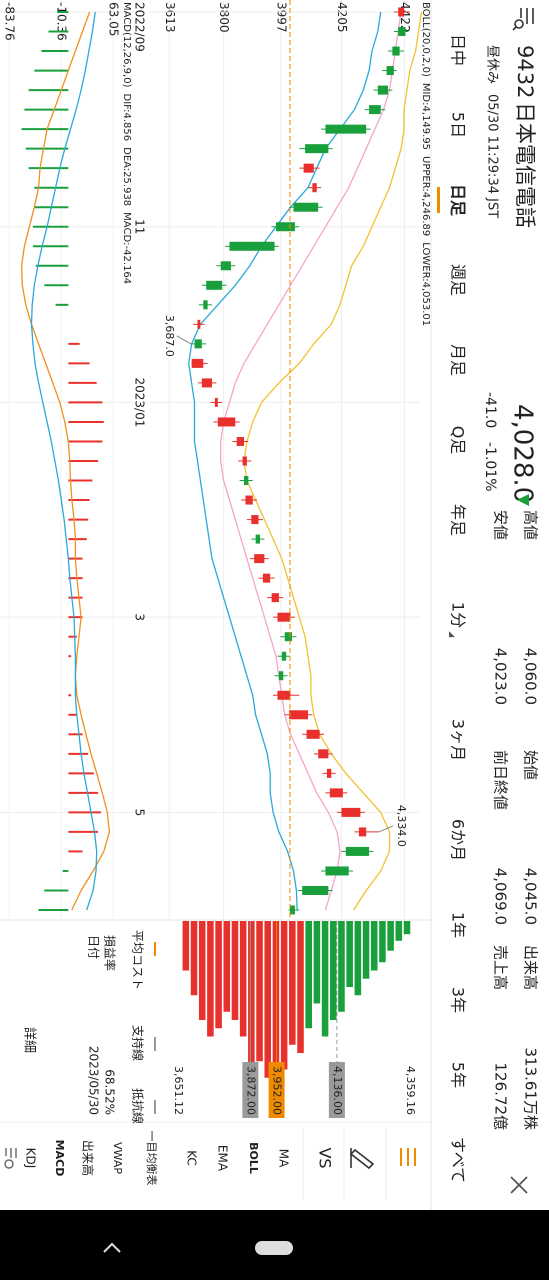 This screenshot has width=549, height=1284. I want to click on indicator-option: VWAP, so click(117, 1158).